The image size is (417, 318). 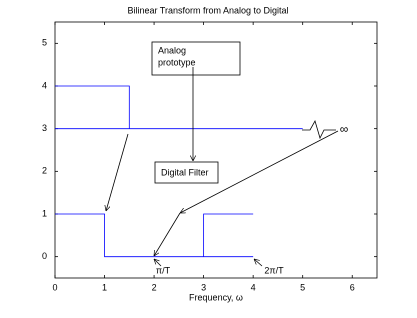 What do you see at coordinates (44, 85) in the screenshot?
I see `y-tick-label: 4` at bounding box center [44, 85].